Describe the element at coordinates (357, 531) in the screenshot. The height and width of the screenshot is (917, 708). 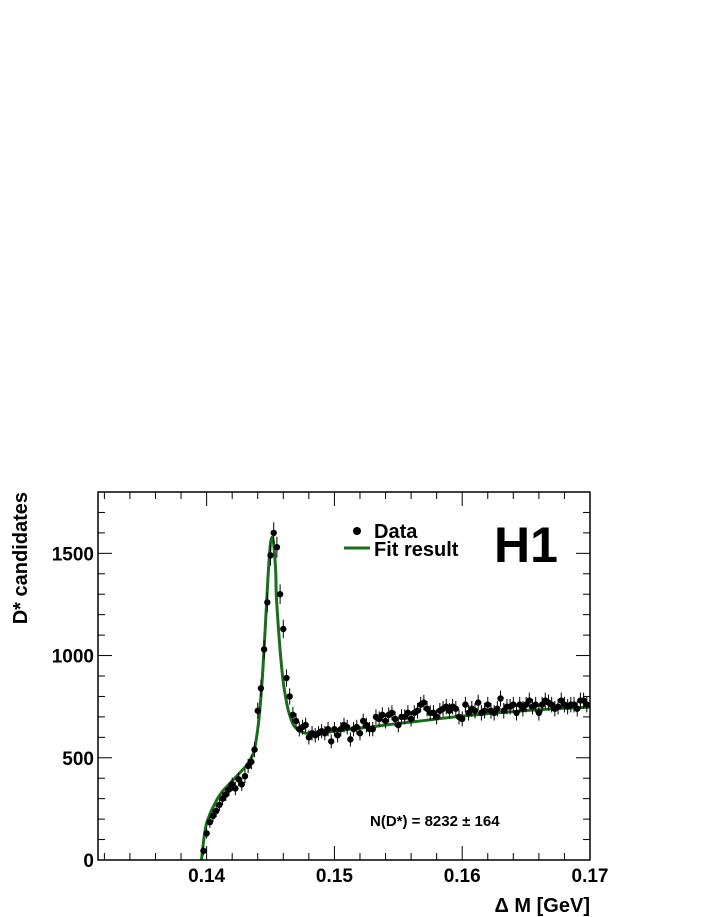
I see `legend-data-marker` at that location.